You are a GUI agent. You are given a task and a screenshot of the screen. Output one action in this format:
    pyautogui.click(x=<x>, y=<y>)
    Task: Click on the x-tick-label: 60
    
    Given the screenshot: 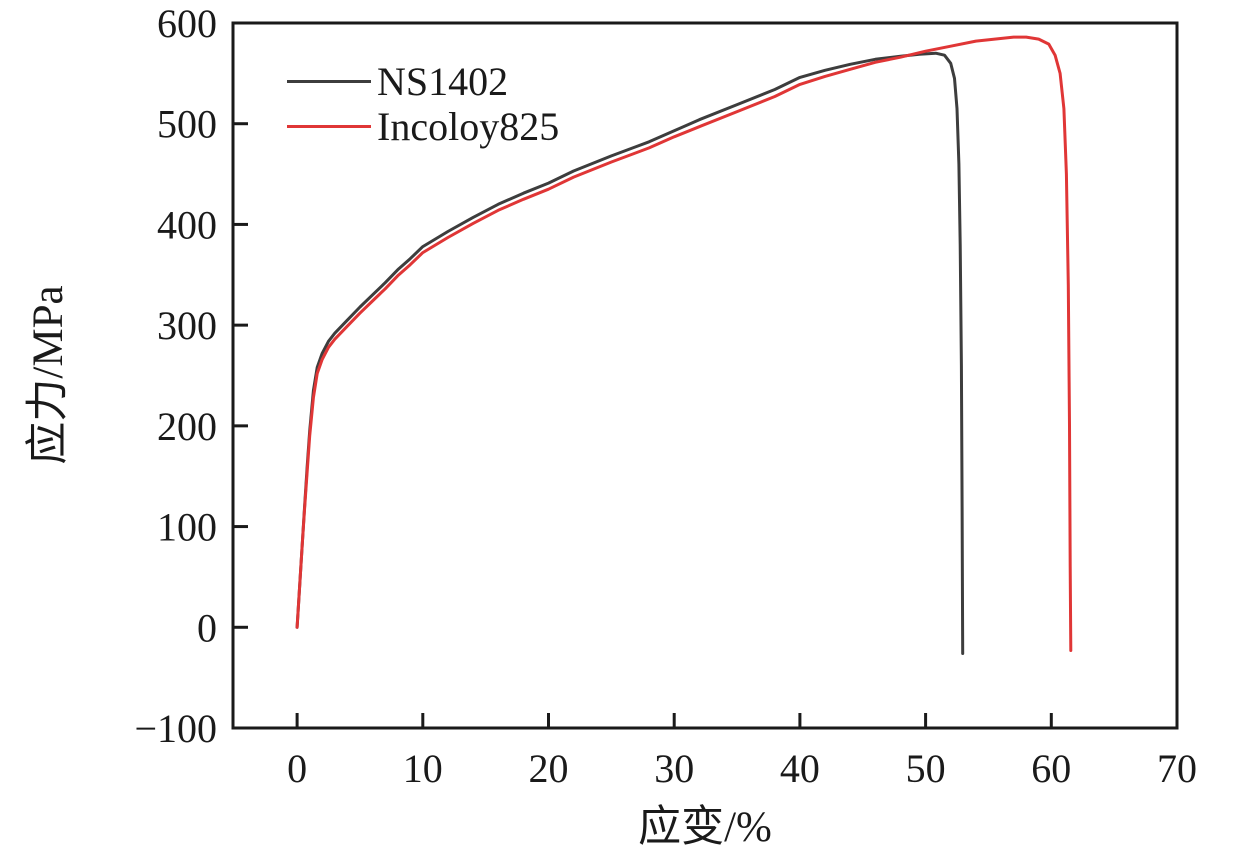 What is the action you would take?
    pyautogui.click(x=1051, y=768)
    